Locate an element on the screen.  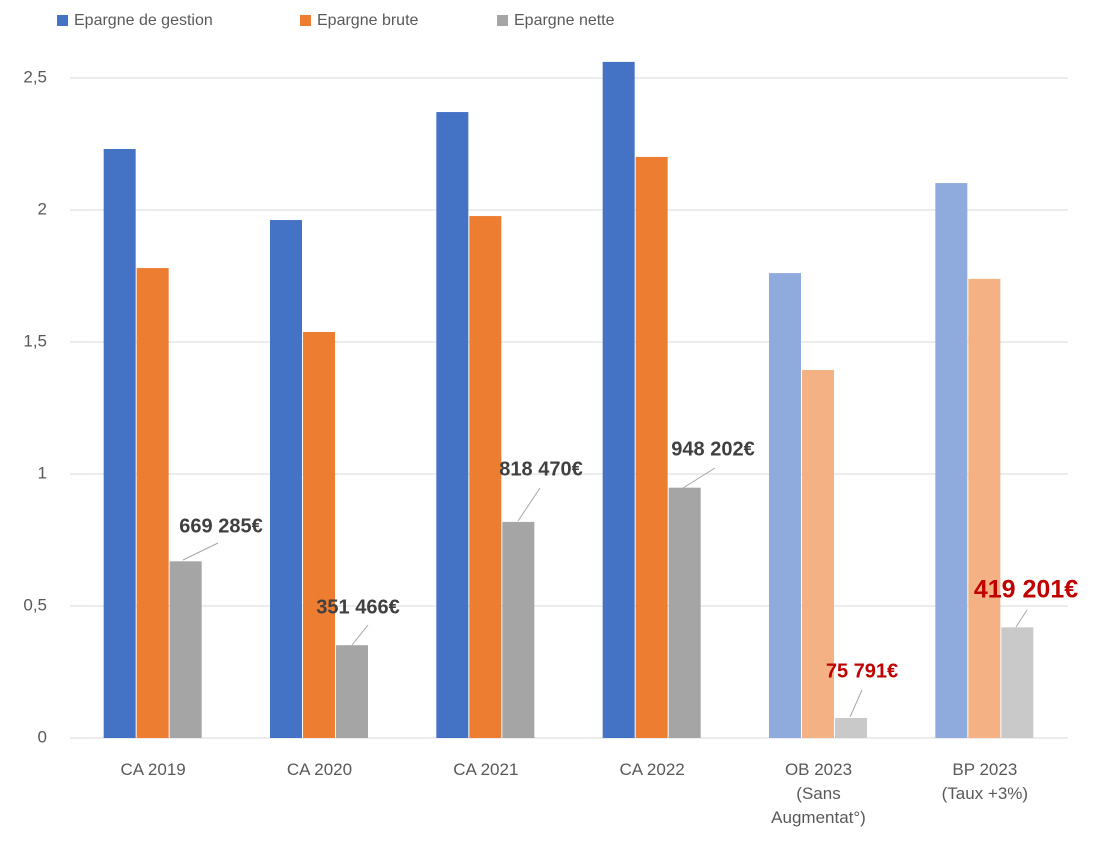
data-label: 818 470€ is located at coordinates (540, 469).